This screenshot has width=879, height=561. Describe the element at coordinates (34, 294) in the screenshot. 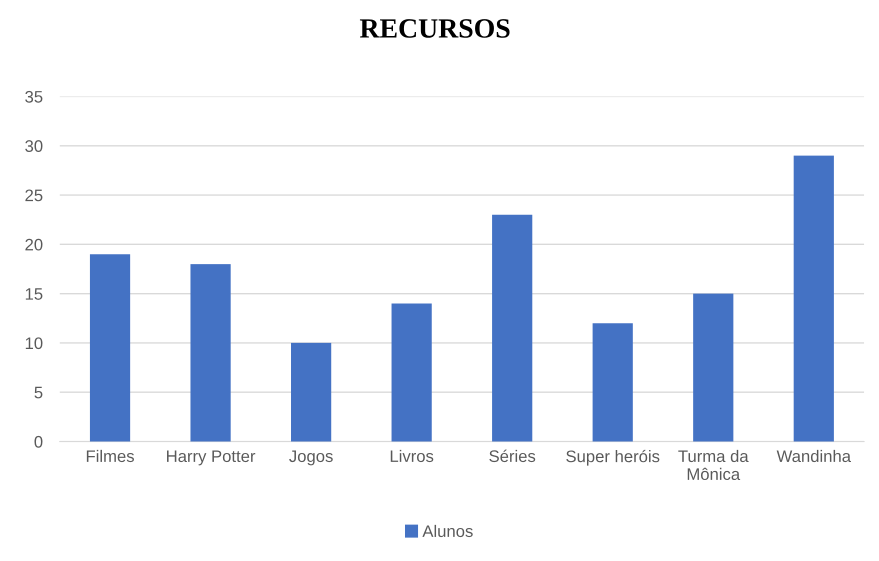

I see `y-tick-label: 15` at that location.